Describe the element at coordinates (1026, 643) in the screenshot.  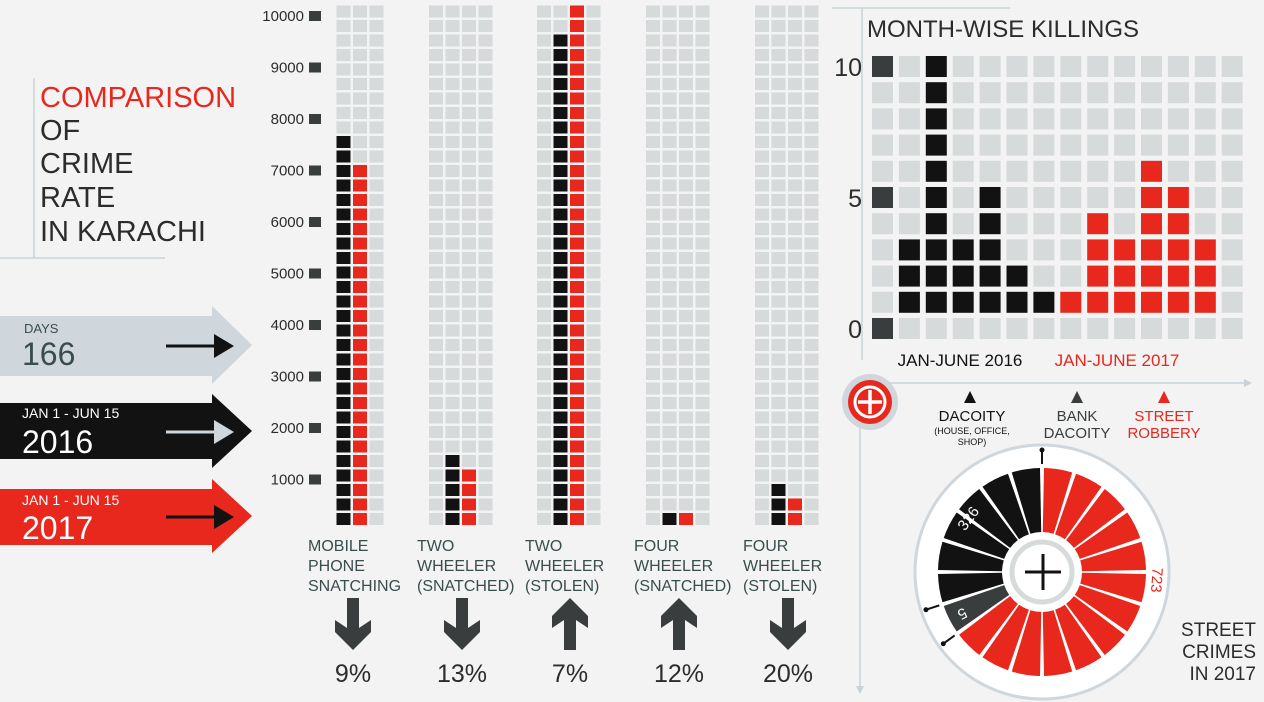
I see `donut-segment-street-robbery` at that location.